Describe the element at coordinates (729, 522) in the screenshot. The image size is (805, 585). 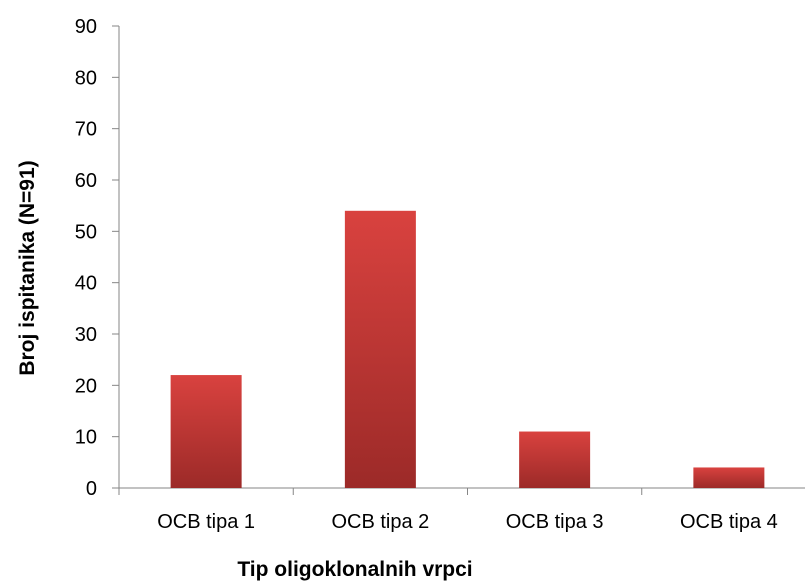
I see `x-tick-label: OCB tipa 4` at that location.